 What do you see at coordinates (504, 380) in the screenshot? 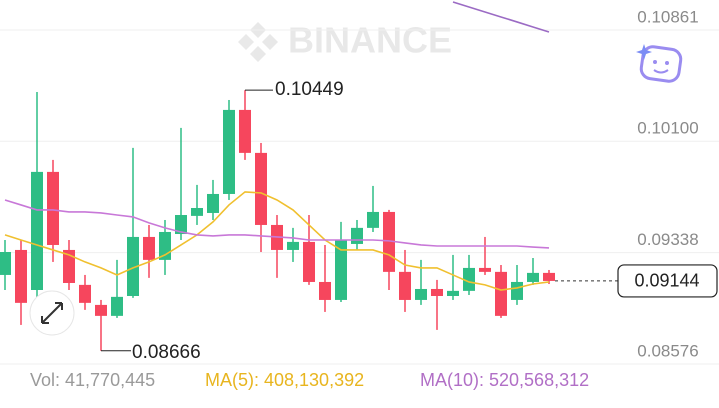
I see `footer-stat: MA(10): 520,568,312` at bounding box center [504, 380].